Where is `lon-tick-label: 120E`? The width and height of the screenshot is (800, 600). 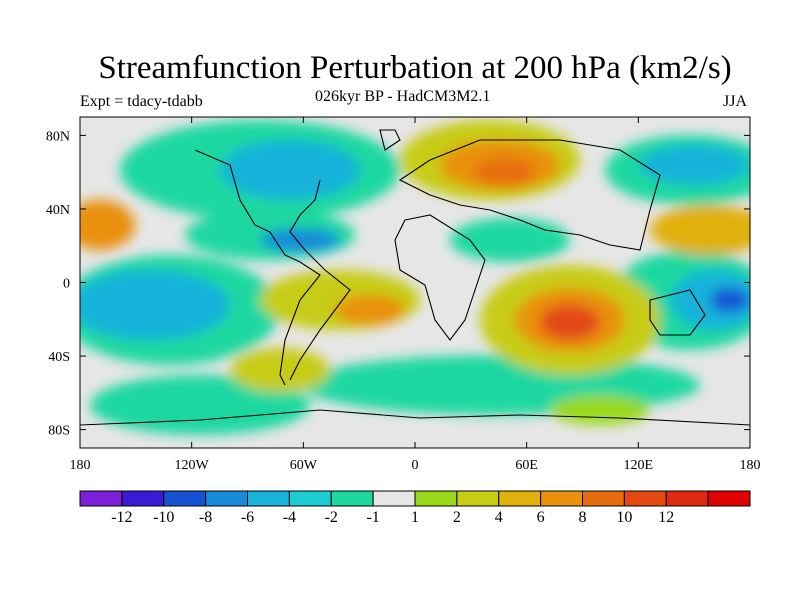 lon-tick-label: 120E is located at coordinates (639, 465).